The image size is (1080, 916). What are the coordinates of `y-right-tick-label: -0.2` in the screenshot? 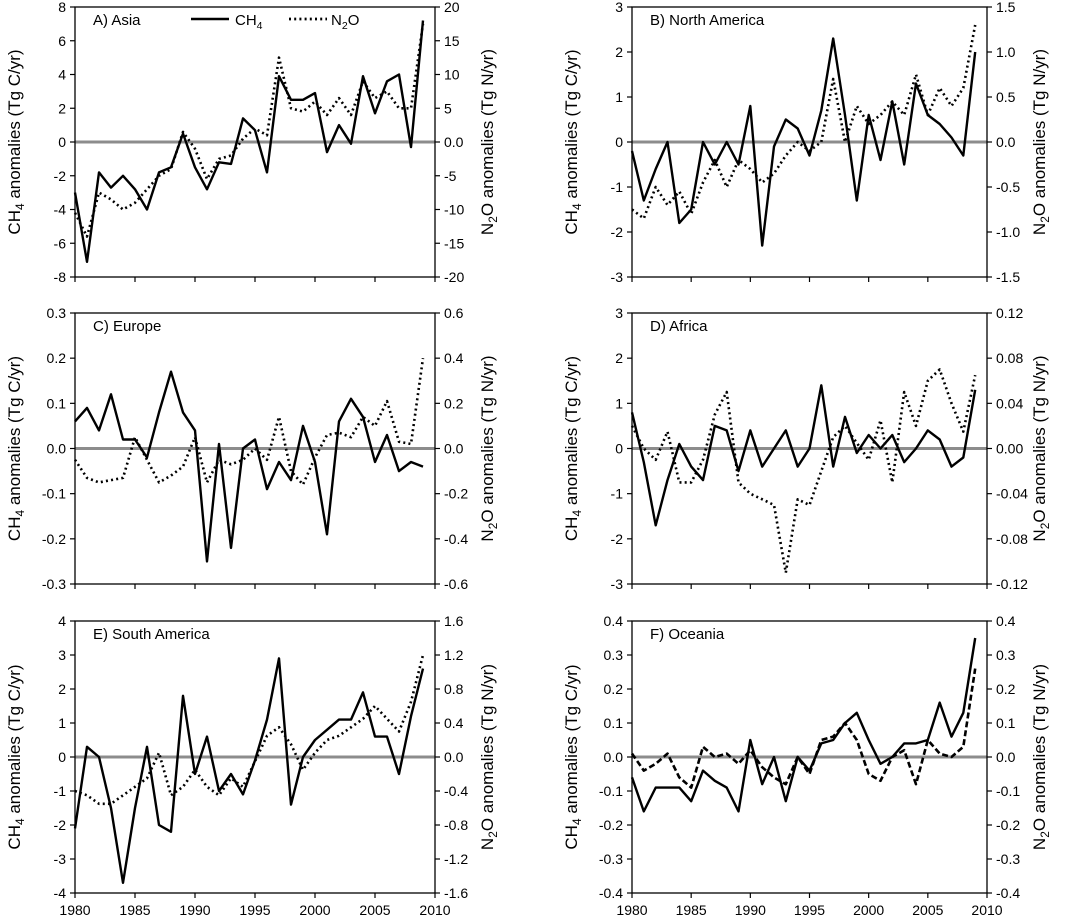 It's located at (1008, 825).